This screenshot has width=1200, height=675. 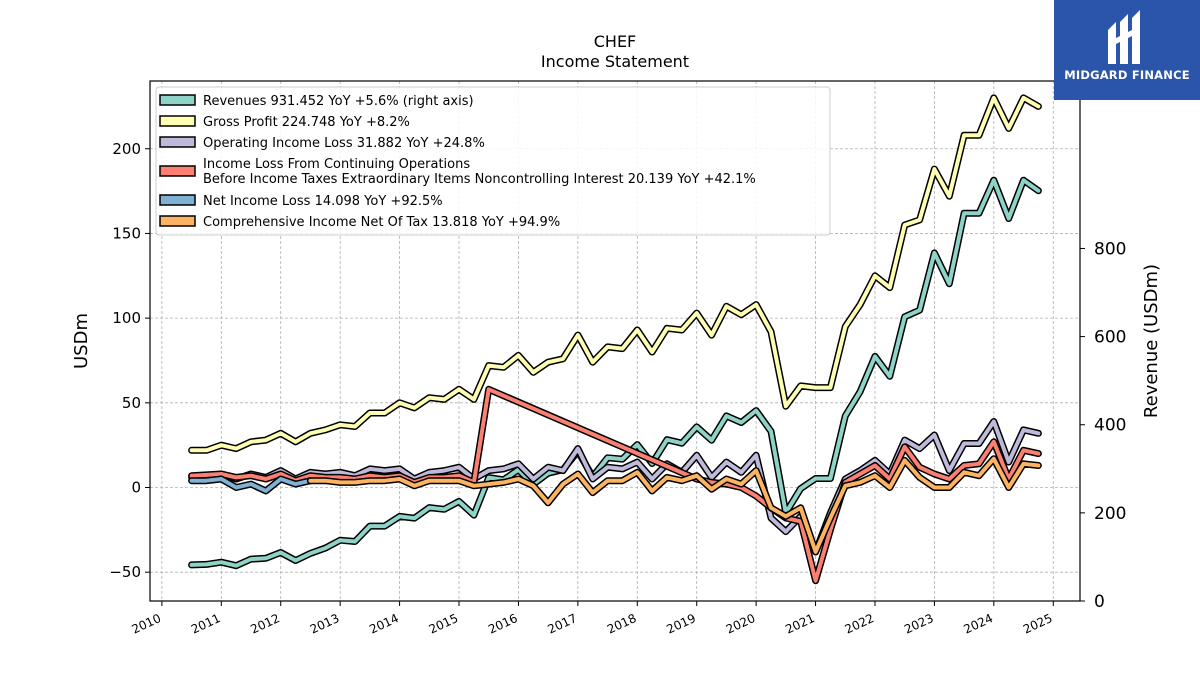 What do you see at coordinates (344, 143) in the screenshot?
I see `legend-label-operating-income-loss: Operating Income Loss 31.882 YoY +24.8%` at bounding box center [344, 143].